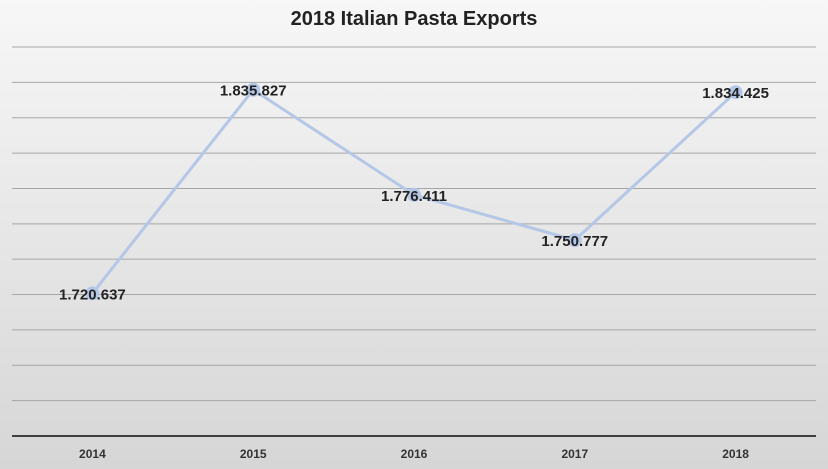 The image size is (828, 469). I want to click on x-tick-label: 2018, so click(735, 454).